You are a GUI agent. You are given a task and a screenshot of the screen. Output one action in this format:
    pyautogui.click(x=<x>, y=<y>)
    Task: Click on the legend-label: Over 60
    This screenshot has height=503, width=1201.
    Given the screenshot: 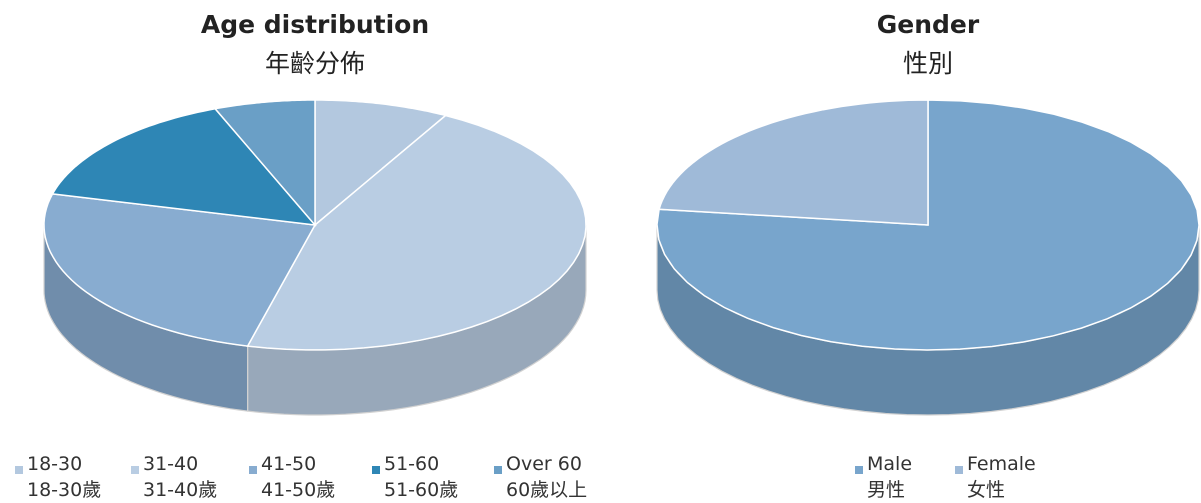 What is the action you would take?
    pyautogui.click(x=544, y=464)
    